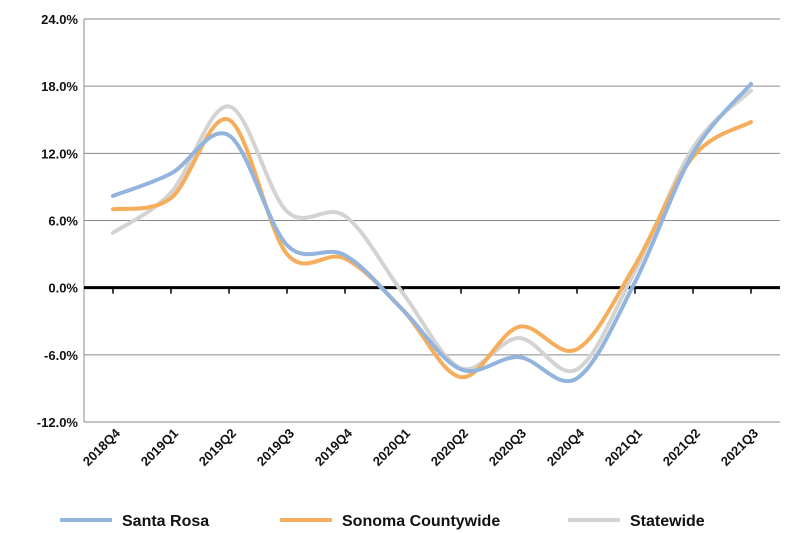 This screenshot has height=533, width=796. Describe the element at coordinates (566, 447) in the screenshot. I see `x-tick-label: 2020Q4` at that location.